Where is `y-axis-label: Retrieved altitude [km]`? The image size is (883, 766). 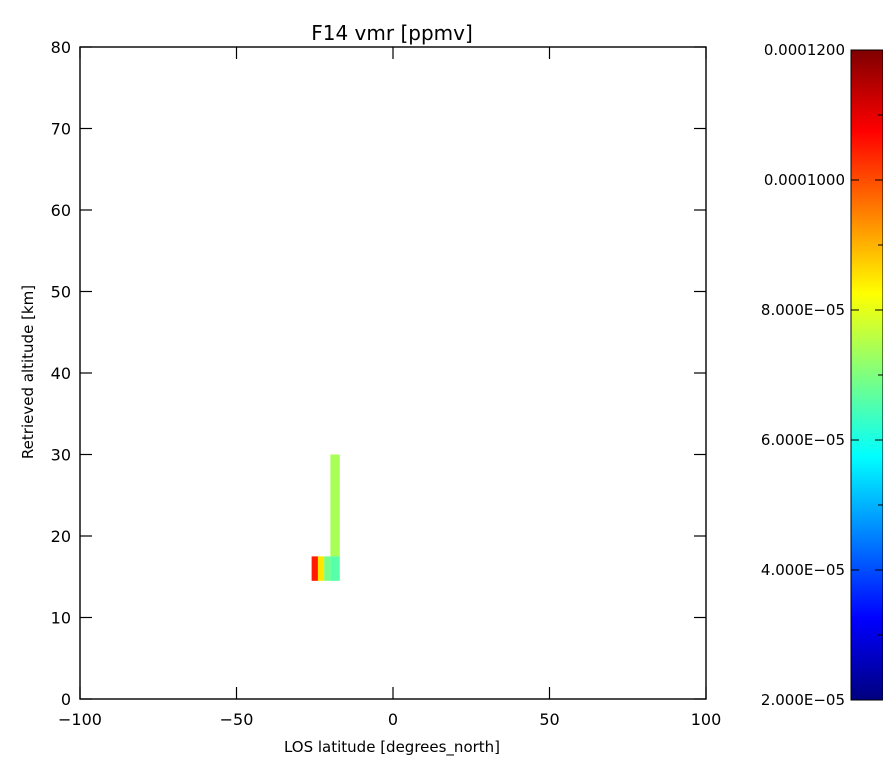
y-axis-label: Retrieved altitude [km] is located at coordinates (28, 372).